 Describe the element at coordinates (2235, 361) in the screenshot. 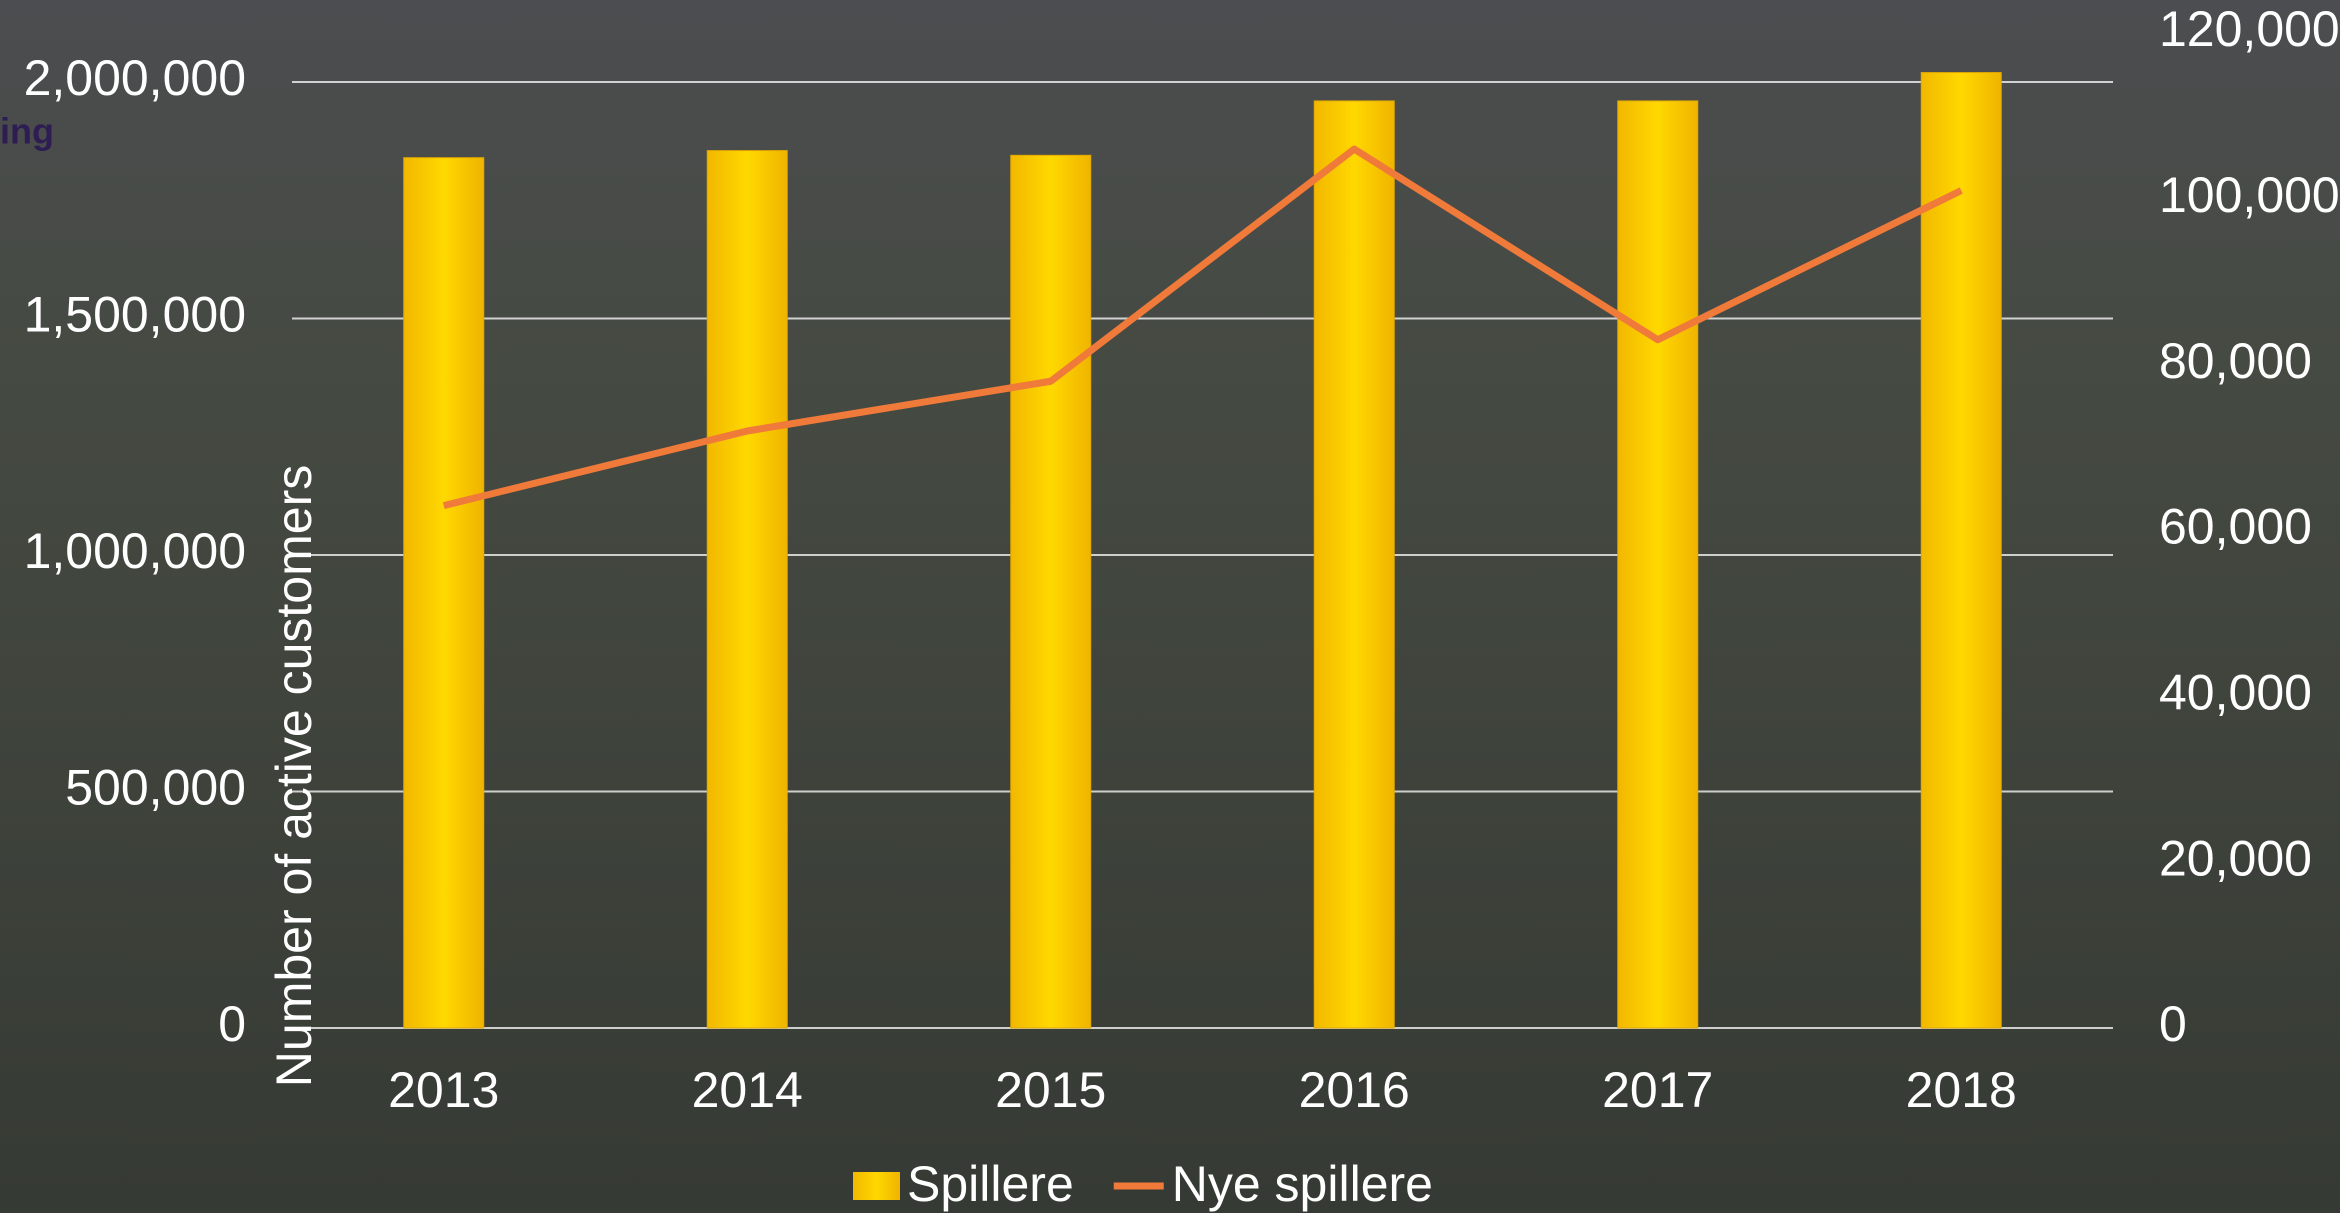

I see `y2-tick-label: 80,000` at that location.